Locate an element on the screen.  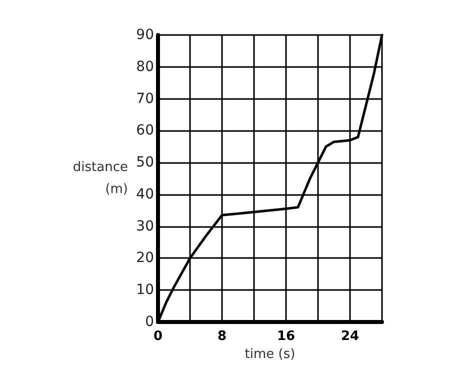
x-tick-label: 24 is located at coordinates (350, 336).